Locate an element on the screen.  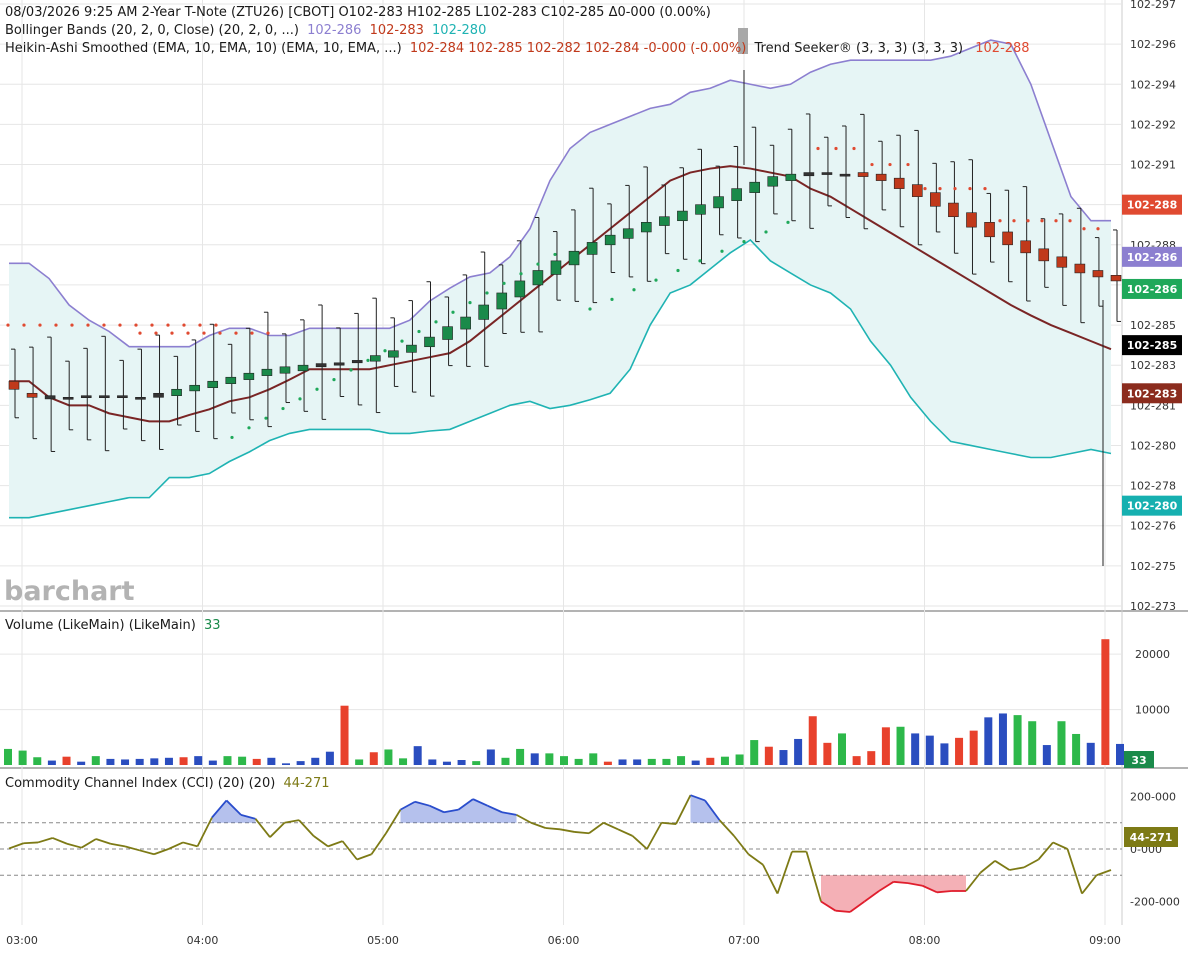
time-tick-label: 07:00 is located at coordinates (744, 940).